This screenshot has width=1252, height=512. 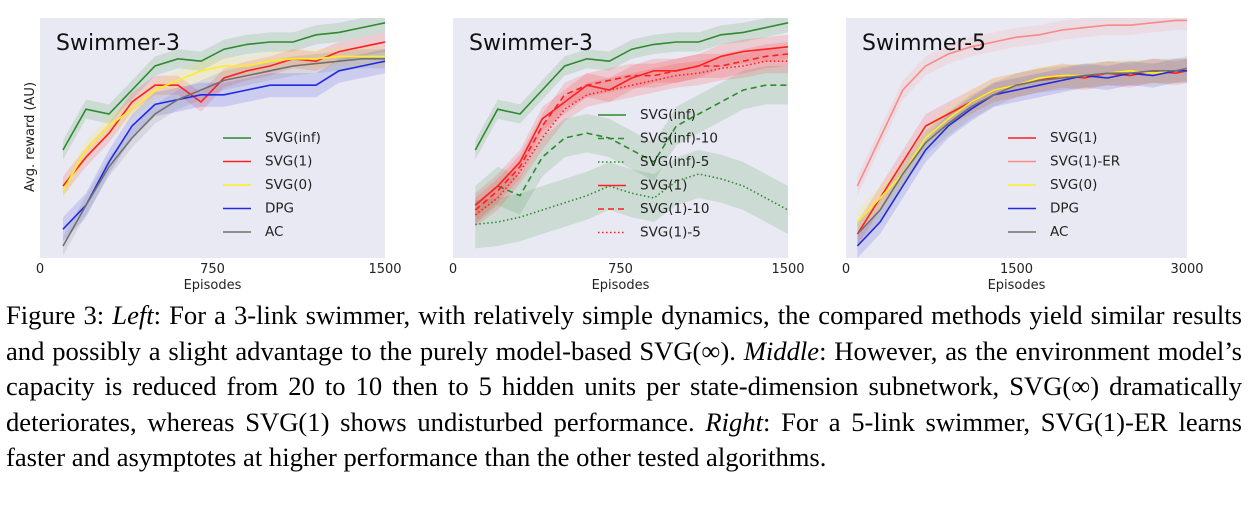 I want to click on band-svg-1-, so click(x=1022, y=152).